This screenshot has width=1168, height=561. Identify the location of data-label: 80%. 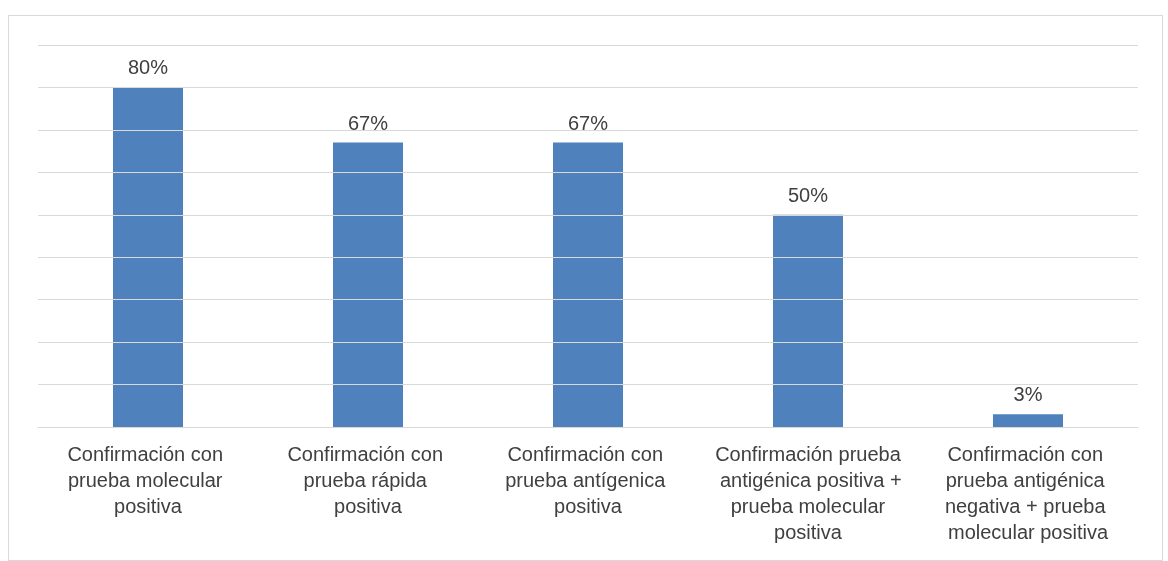
(148, 67).